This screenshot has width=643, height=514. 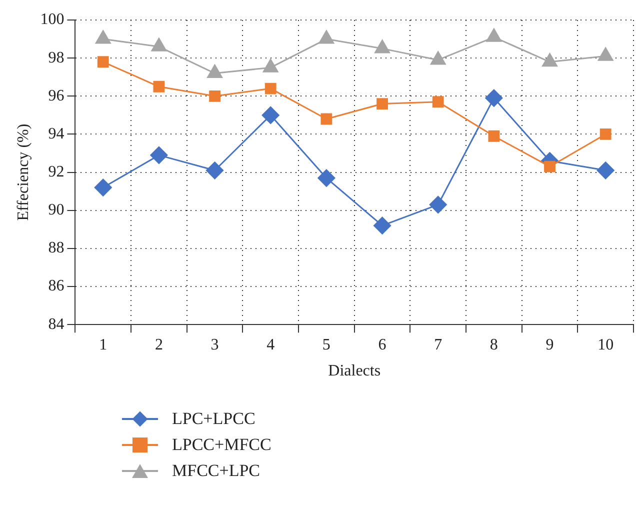 I want to click on x-tick-label: 5, so click(x=326, y=345).